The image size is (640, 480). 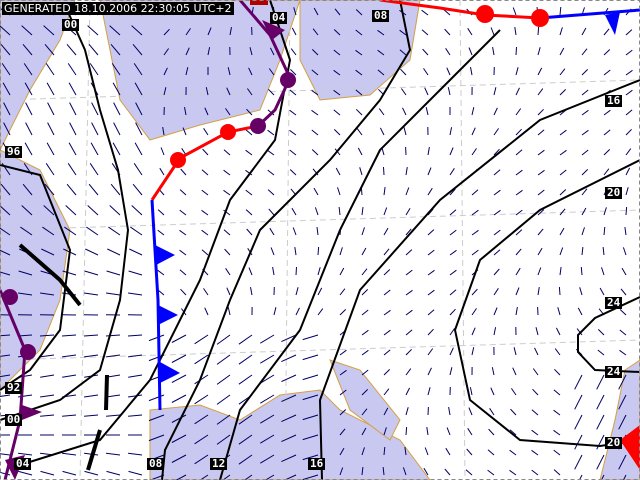 I want to click on isobar-label: 04, so click(x=279, y=17).